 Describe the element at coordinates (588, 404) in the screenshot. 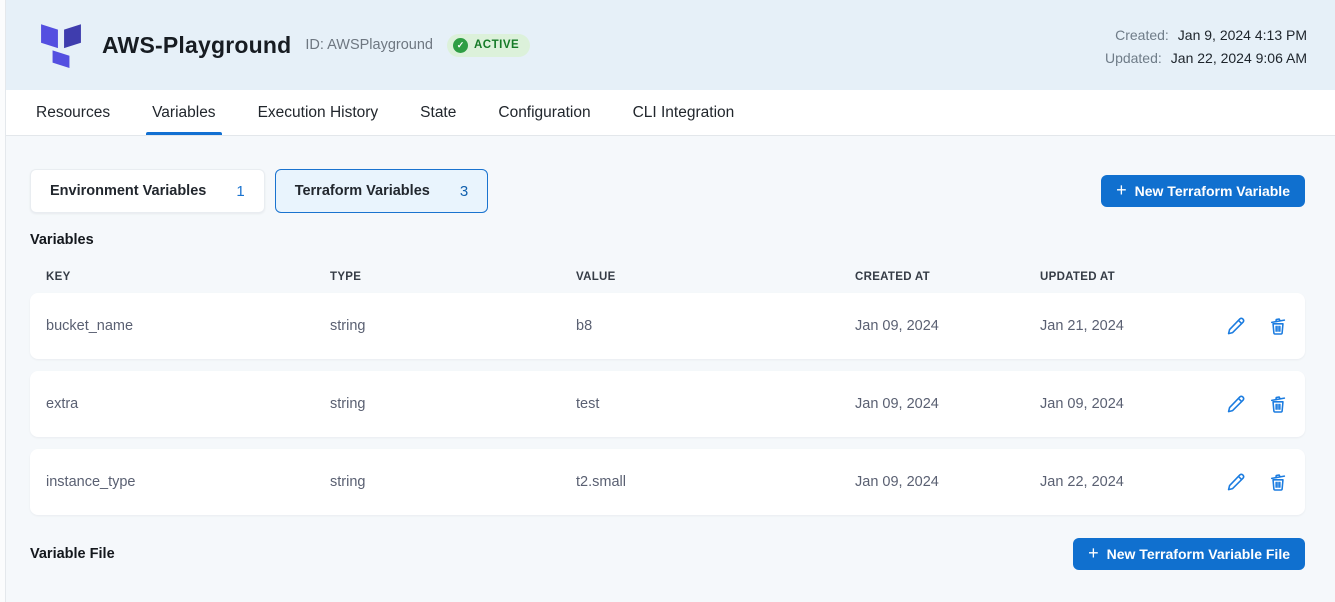

I see `cell-value: test` at that location.